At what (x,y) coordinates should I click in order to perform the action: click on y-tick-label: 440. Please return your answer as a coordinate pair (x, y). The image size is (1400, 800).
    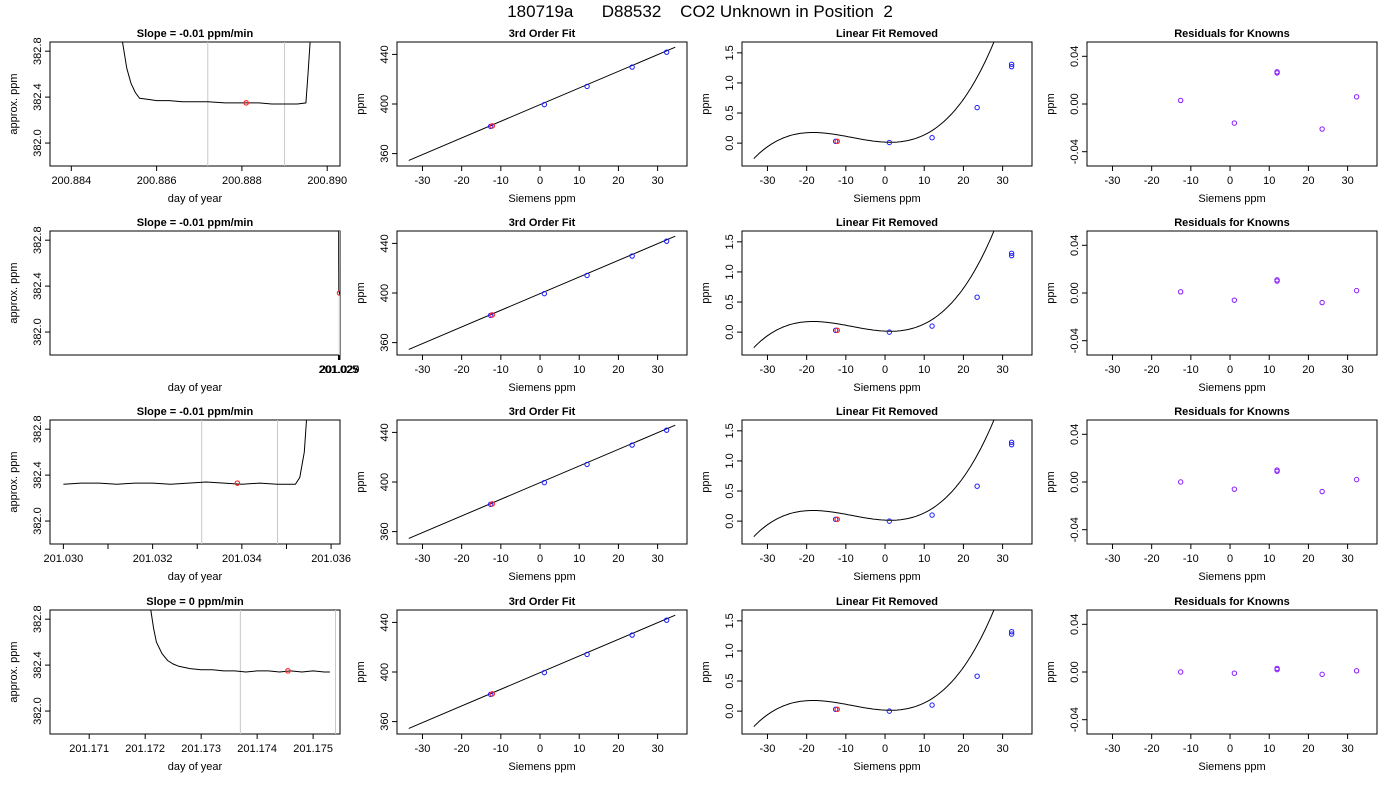
    Looking at the image, I should click on (385, 243).